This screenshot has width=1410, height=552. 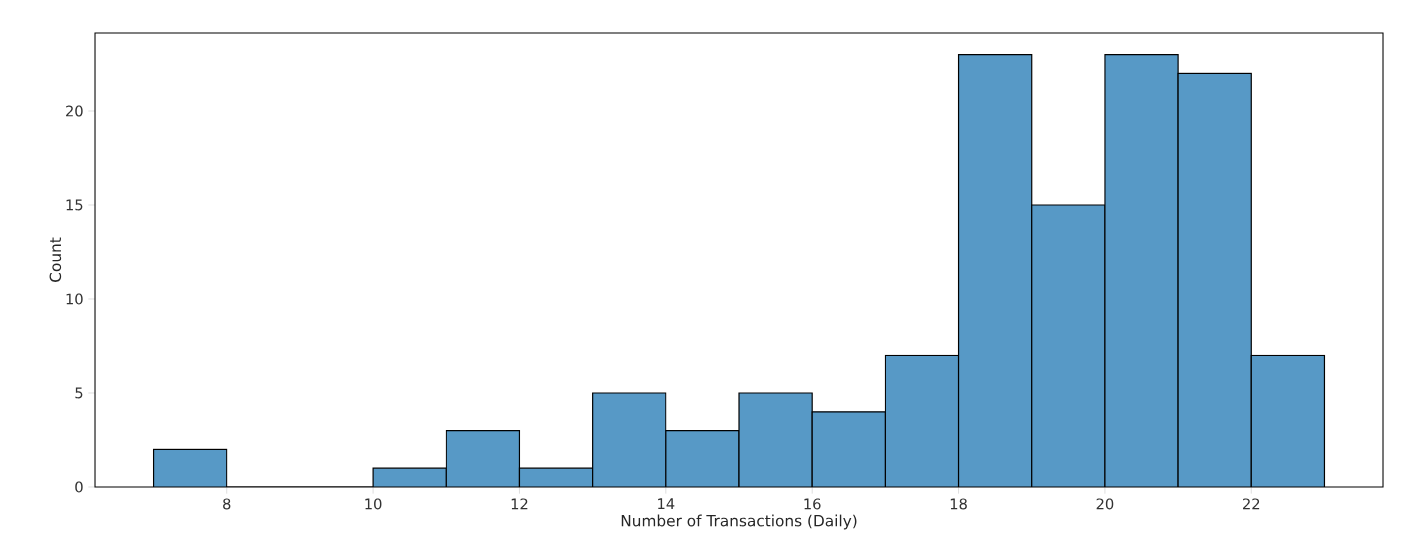 What do you see at coordinates (958, 504) in the screenshot?
I see `x-tick-label: 18` at bounding box center [958, 504].